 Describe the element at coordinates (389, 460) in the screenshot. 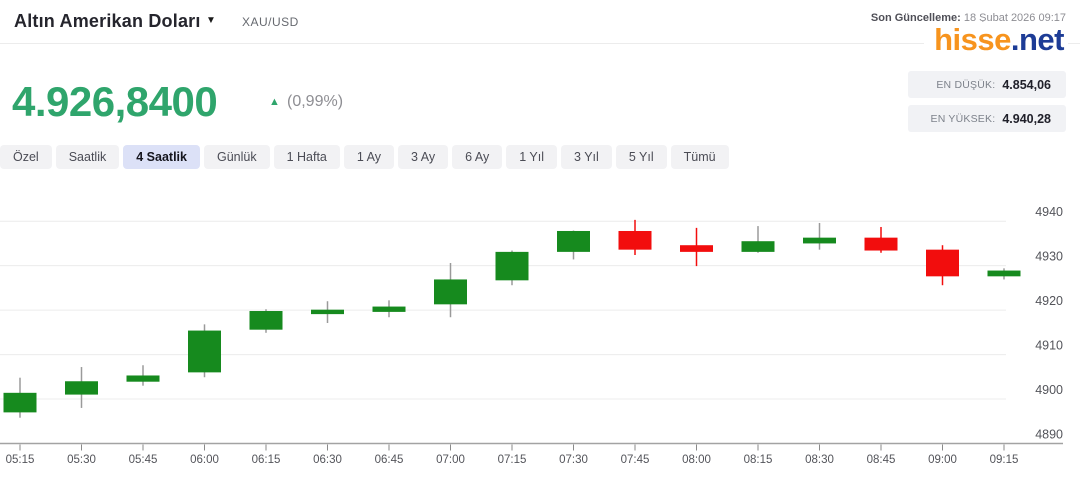

I see `x-axis-label: 06:45` at that location.